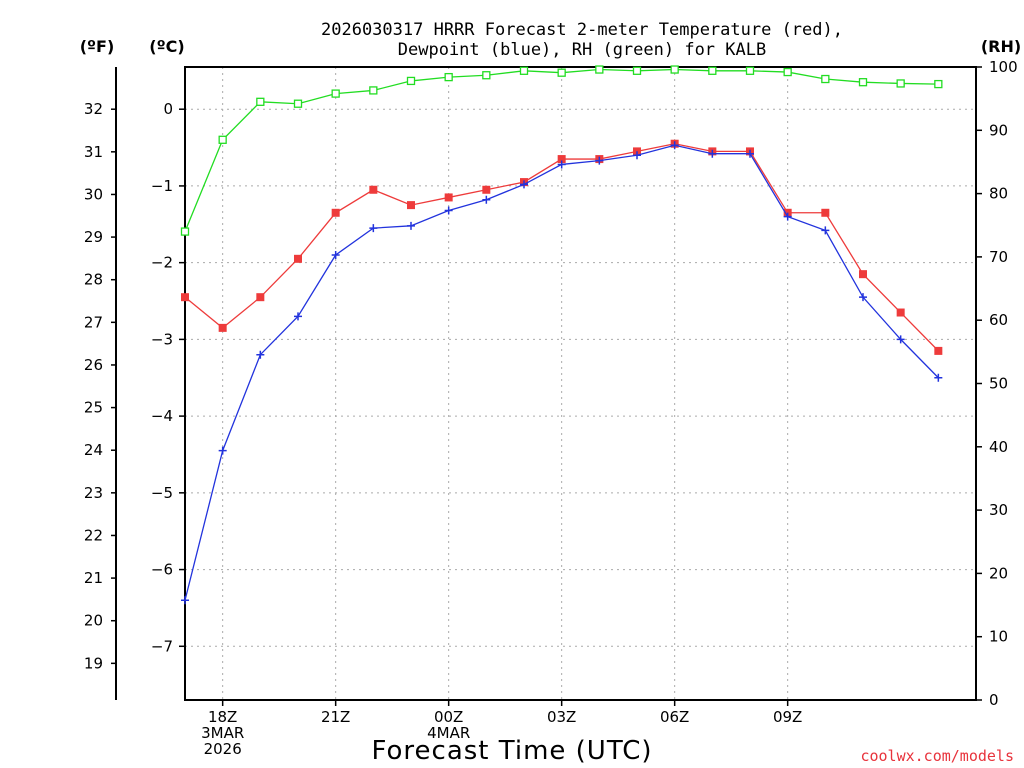 The image size is (1024, 768). What do you see at coordinates (998, 447) in the screenshot?
I see `rh-tick-label: 40` at bounding box center [998, 447].